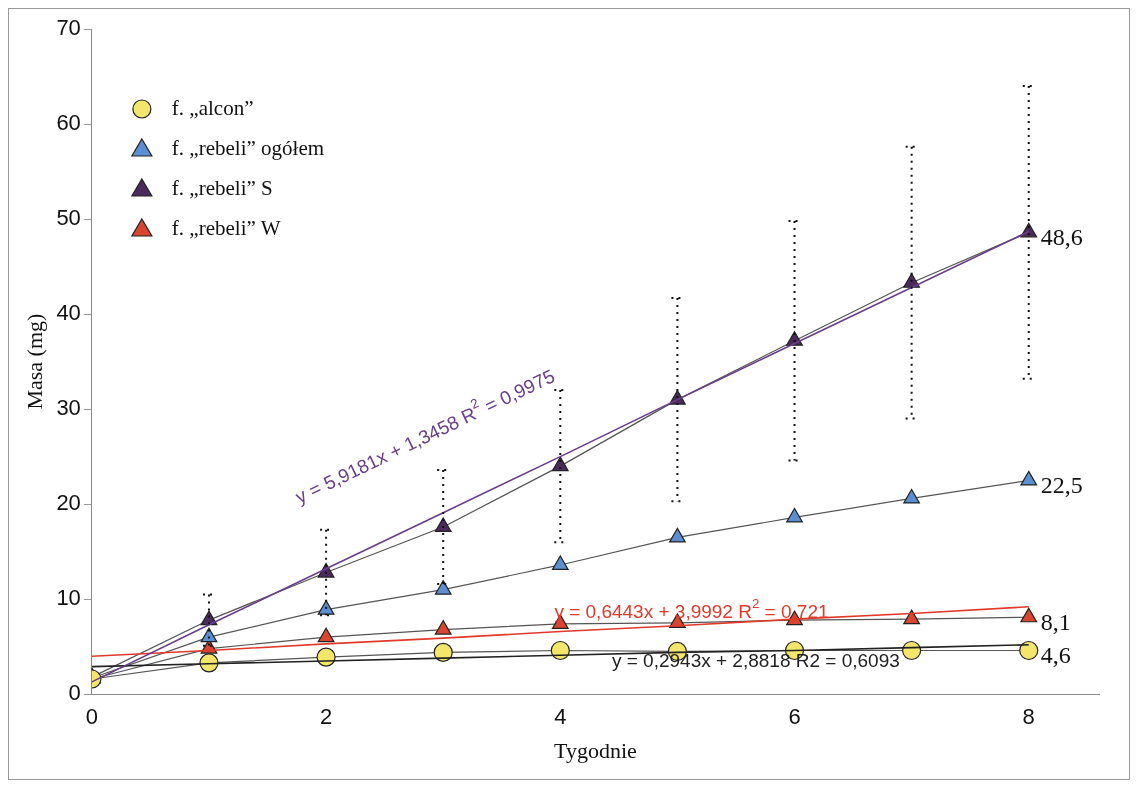 The width and height of the screenshot is (1138, 789). What do you see at coordinates (68, 313) in the screenshot?
I see `y-tick-label: 40` at bounding box center [68, 313].